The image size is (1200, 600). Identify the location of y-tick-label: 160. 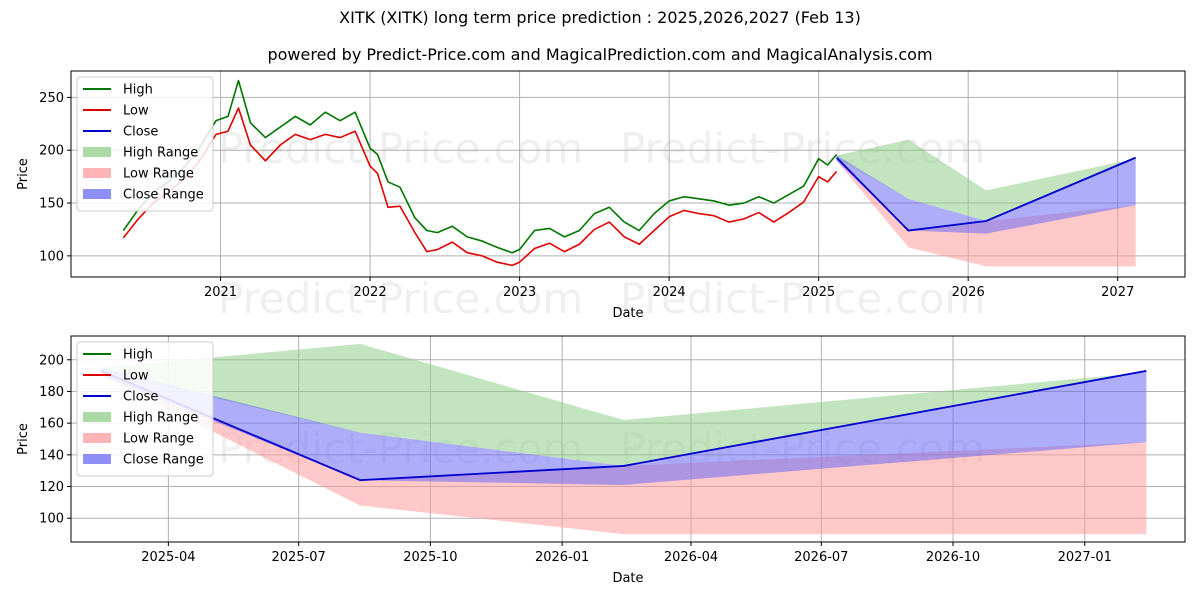
(51, 424).